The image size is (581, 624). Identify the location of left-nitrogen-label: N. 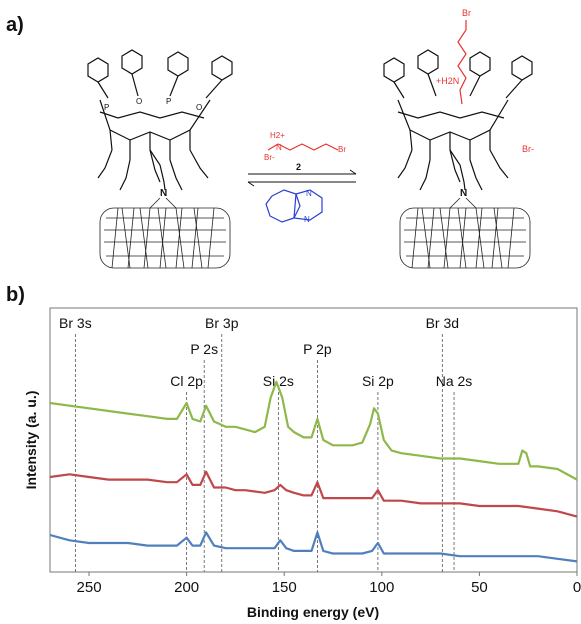
(163, 193).